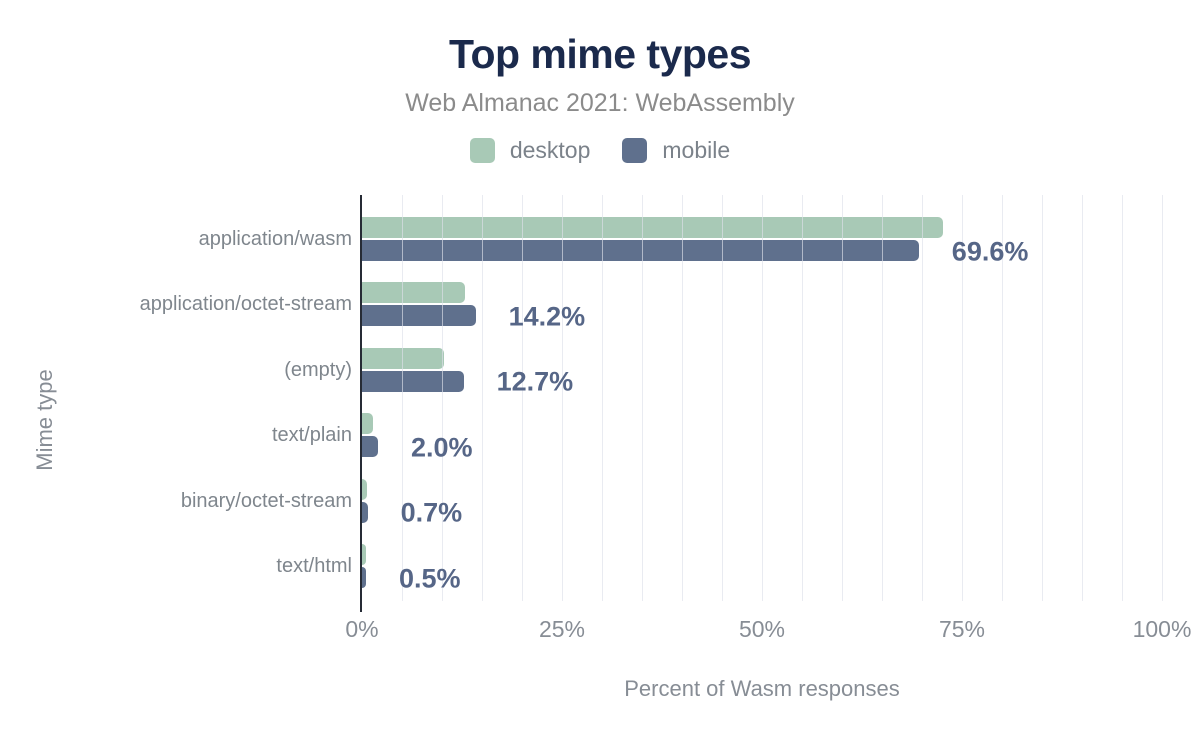 Image resolution: width=1200 pixels, height=742 pixels. Describe the element at coordinates (762, 688) in the screenshot. I see `x-axis-title: Percent of Wasm responses` at that location.